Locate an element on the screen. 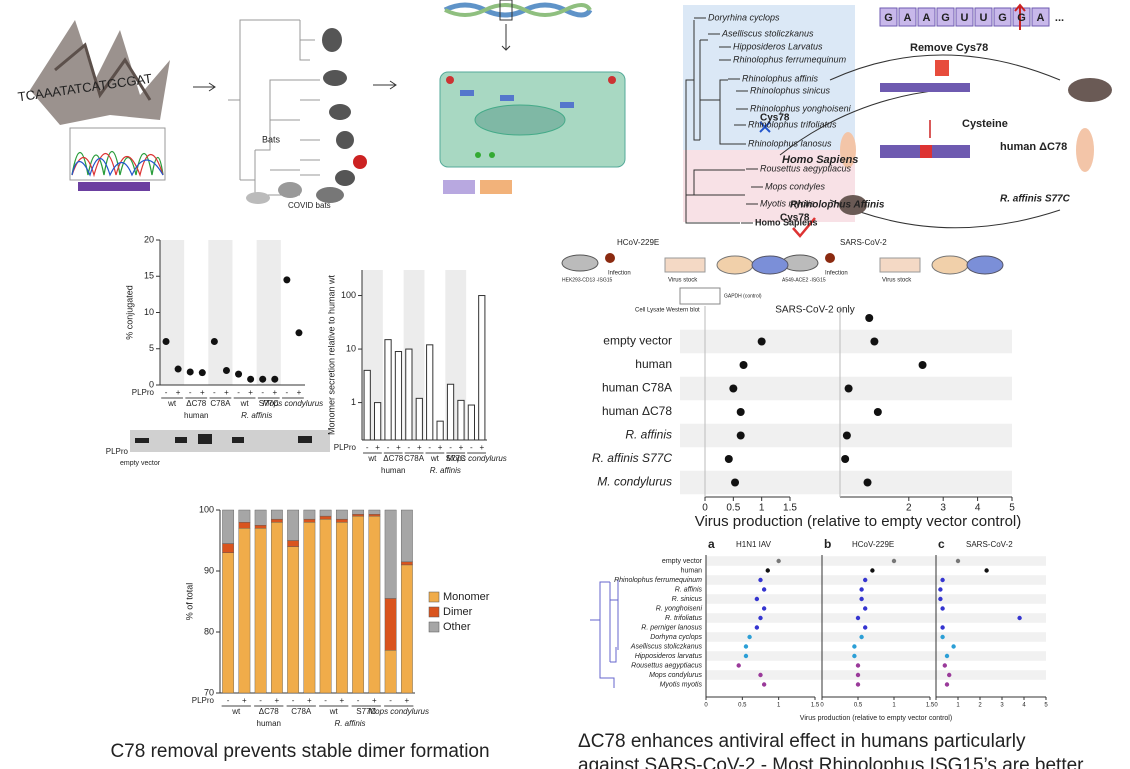  schematic-label: Infection is located at coordinates (836, 274).